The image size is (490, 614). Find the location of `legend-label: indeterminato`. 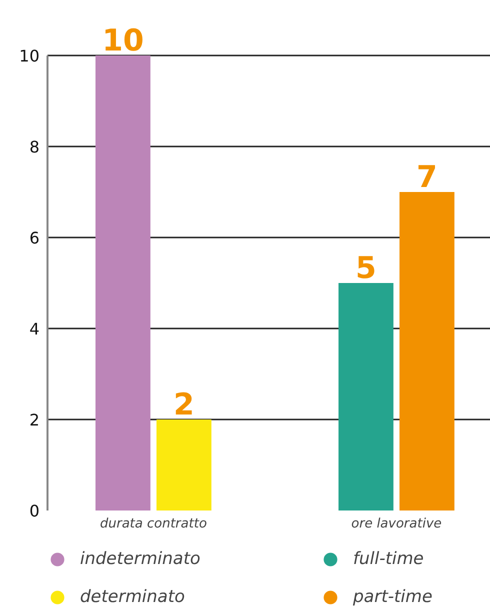

legend-label: indeterminato is located at coordinates (140, 559).